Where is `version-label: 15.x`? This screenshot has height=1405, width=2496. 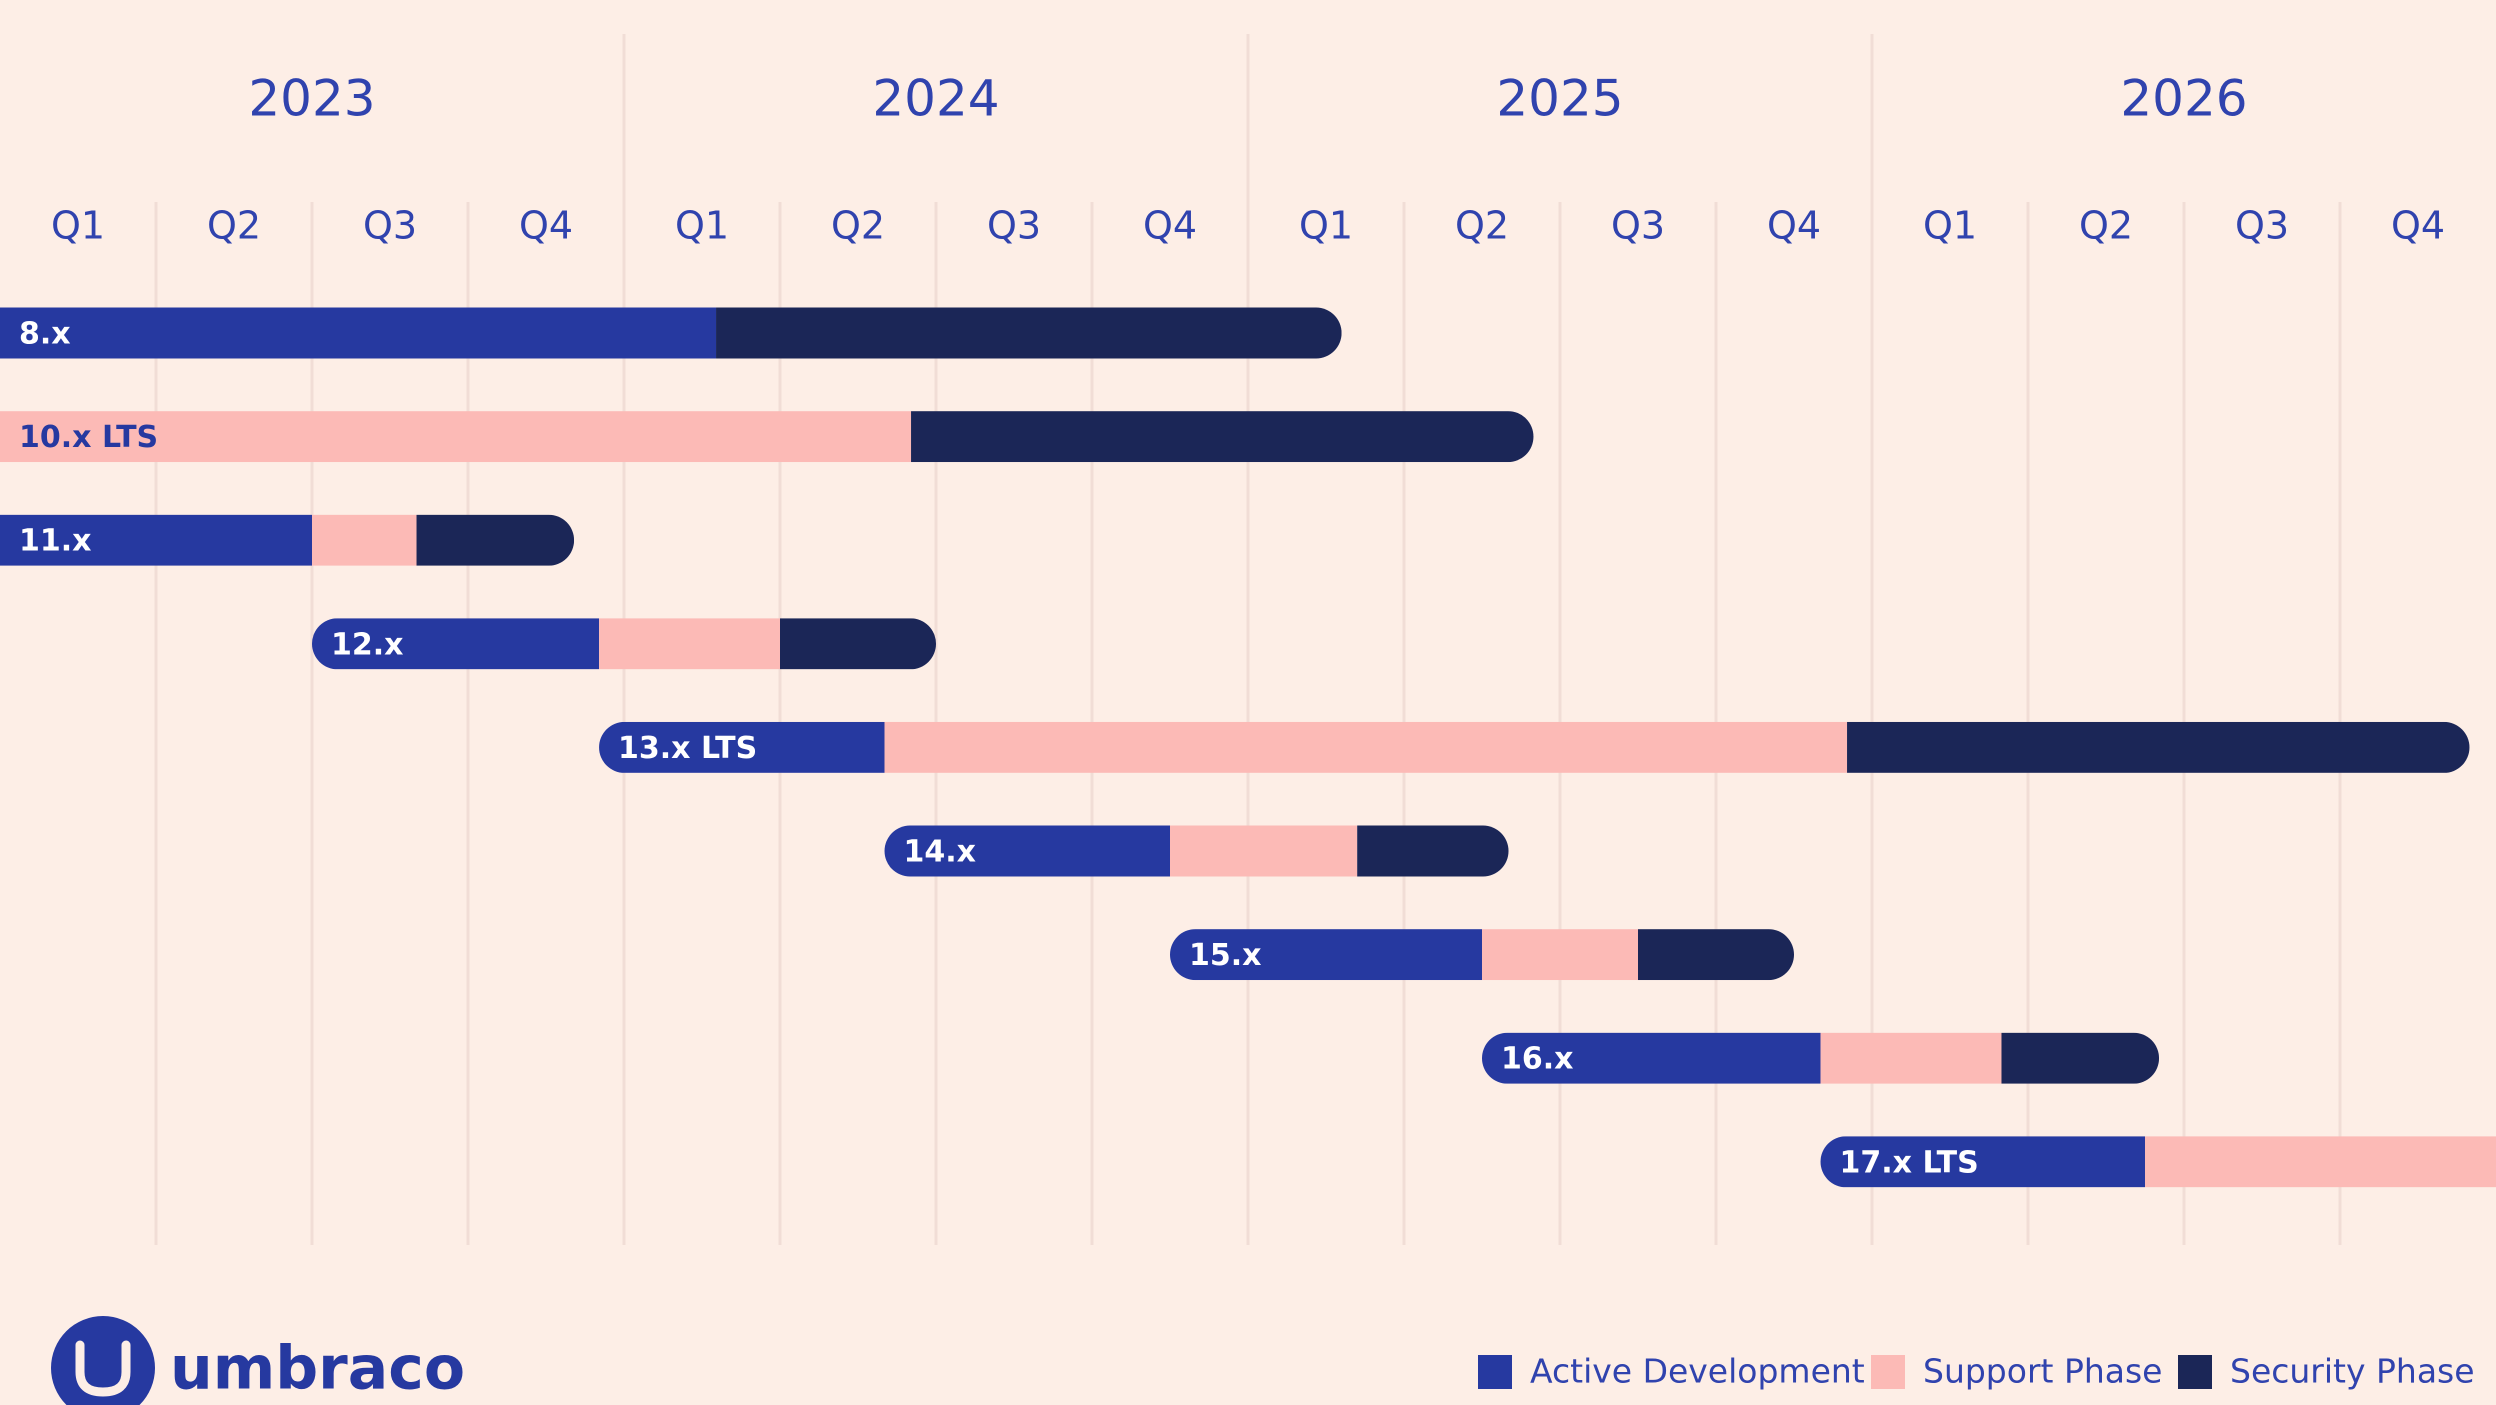
version-label: 15.x is located at coordinates (1225, 955).